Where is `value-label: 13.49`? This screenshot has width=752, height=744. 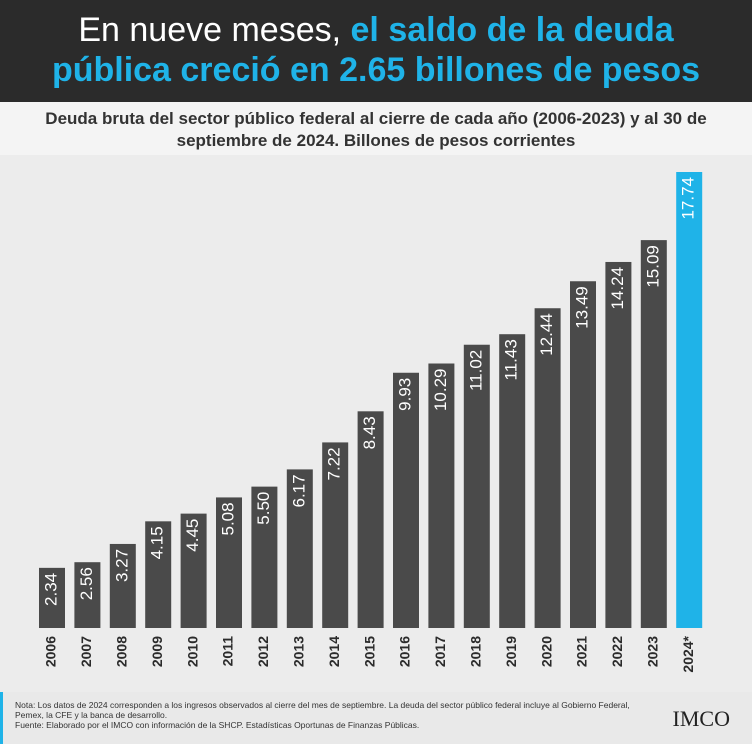 value-label: 13.49 is located at coordinates (581, 307).